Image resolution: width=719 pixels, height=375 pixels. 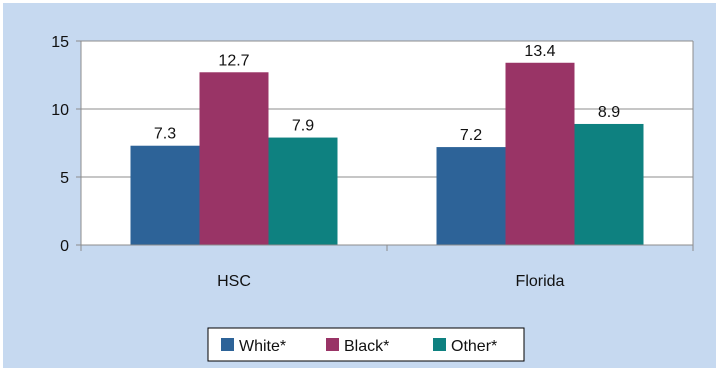 I want to click on data-label: 13.4, so click(x=539, y=51).